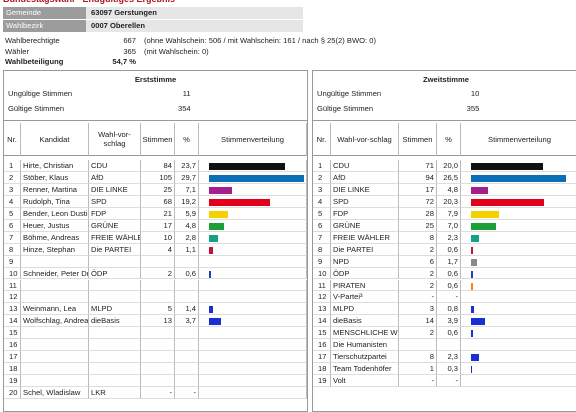 This screenshot has width=576, height=412. What do you see at coordinates (418, 201) in the screenshot?
I see `cell-votes: 72` at bounding box center [418, 201].